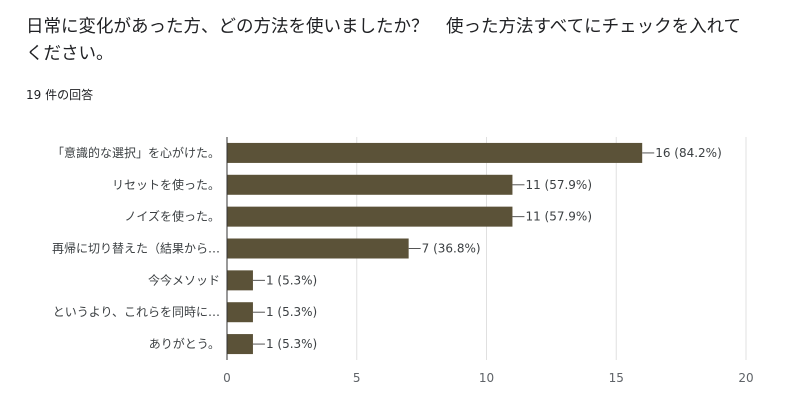  I want to click on category-label: ありがとう。, so click(184, 343).